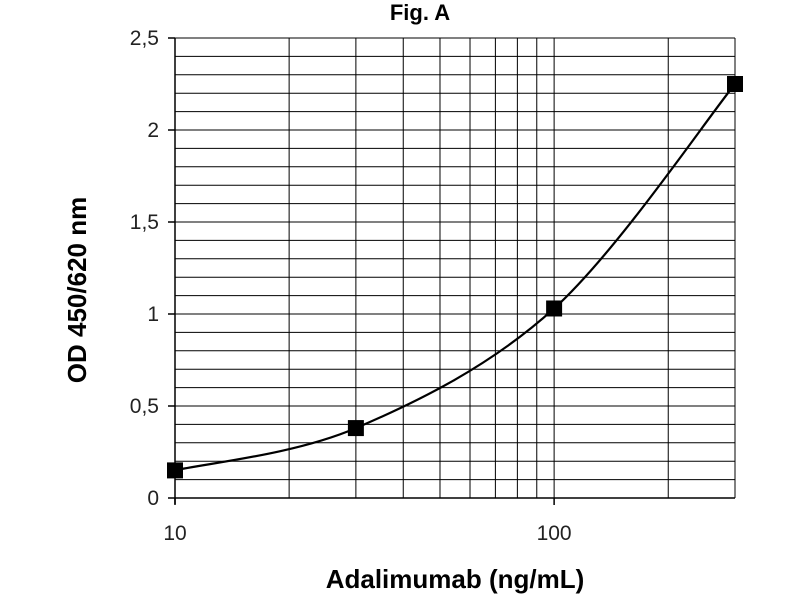 Image resolution: width=800 pixels, height=600 pixels. Describe the element at coordinates (174, 533) in the screenshot. I see `x-tick-label: 10` at that location.